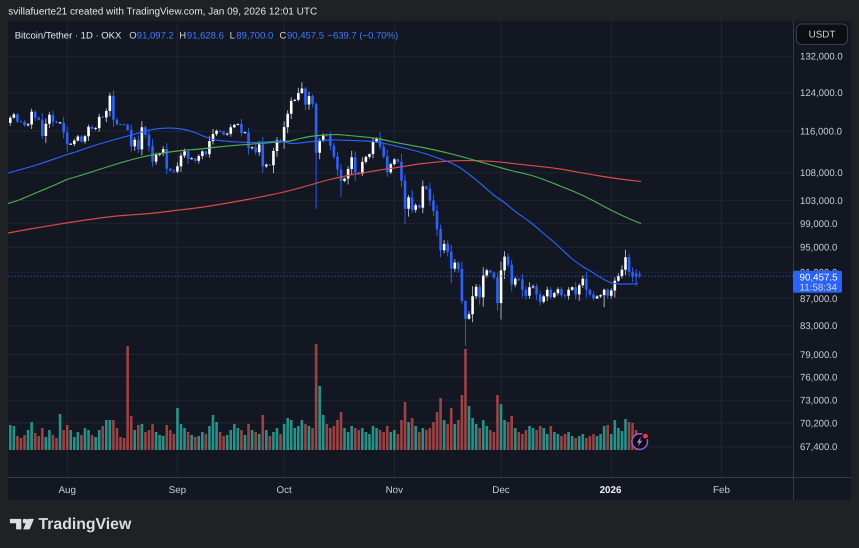 The height and width of the screenshot is (548, 859). I want to click on svg-text: Dec, so click(501, 490).